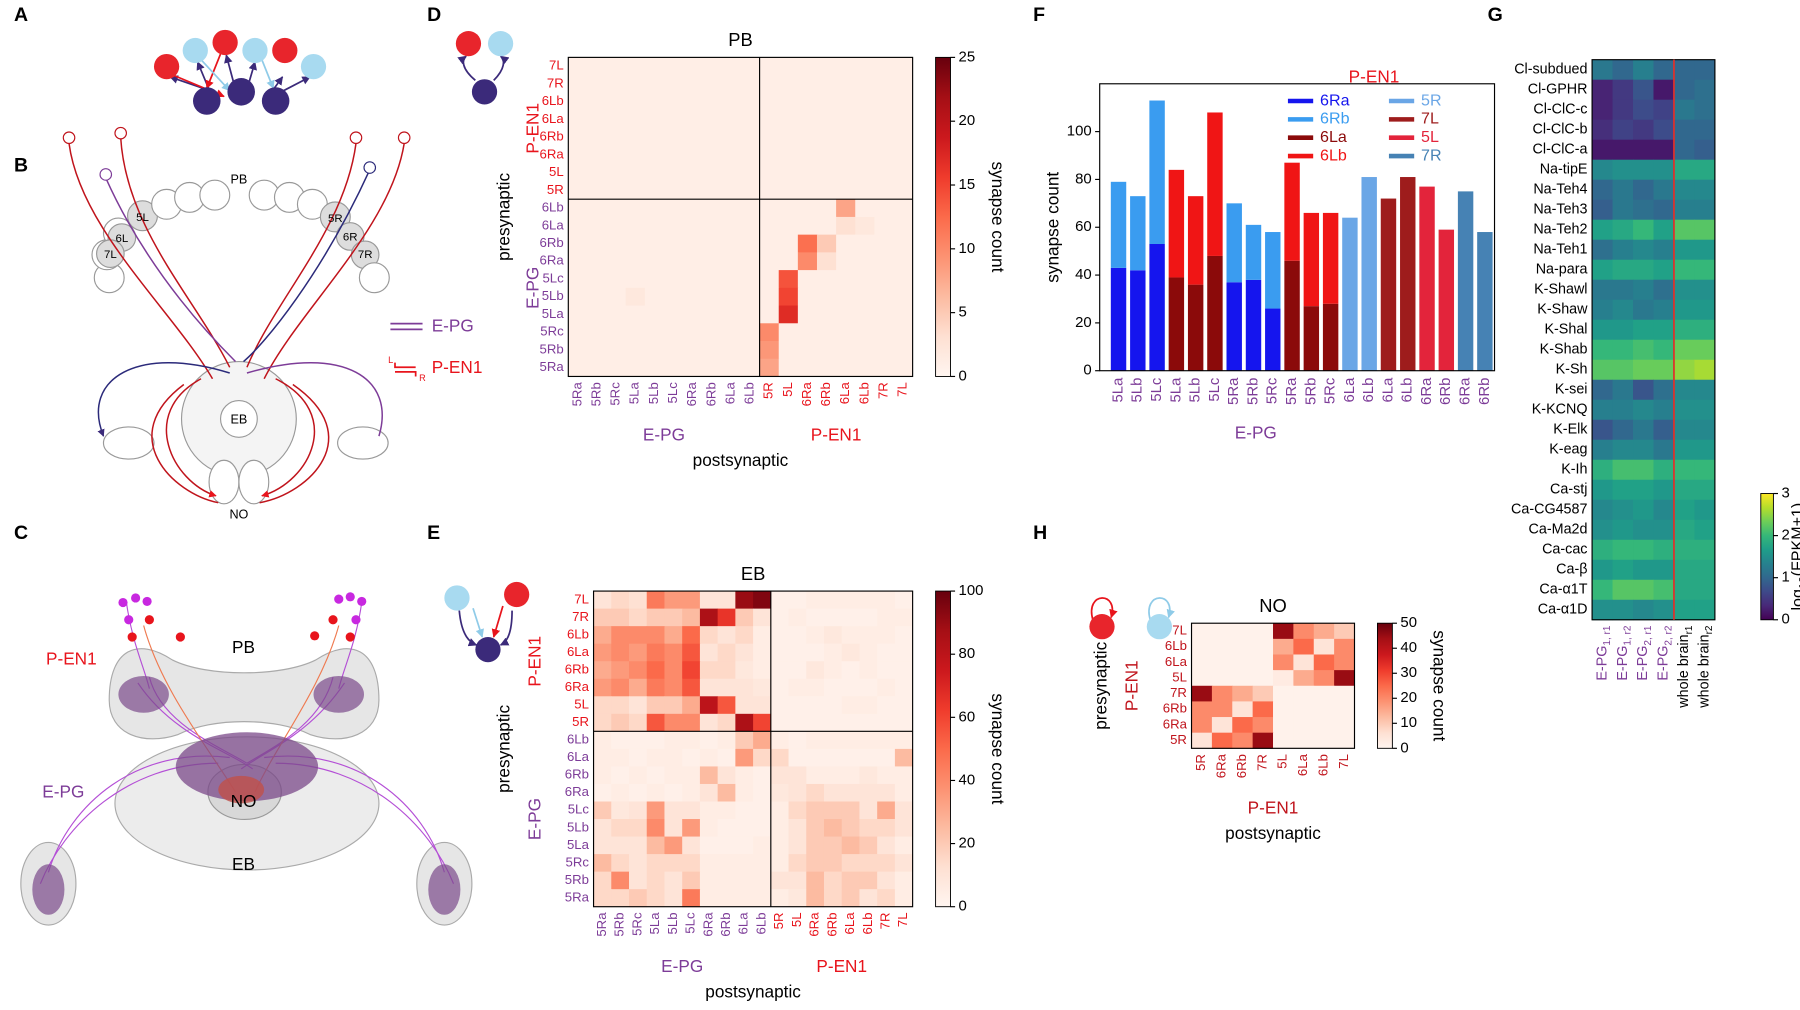 The width and height of the screenshot is (1800, 1010). What do you see at coordinates (814, 924) in the screenshot?
I see `column-label: 6Ra` at bounding box center [814, 924].